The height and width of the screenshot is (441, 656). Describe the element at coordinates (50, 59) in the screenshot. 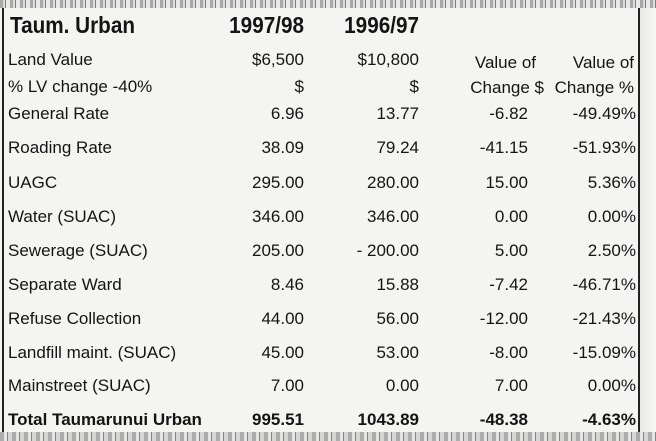

I see `land-value-label: Land Value` at that location.